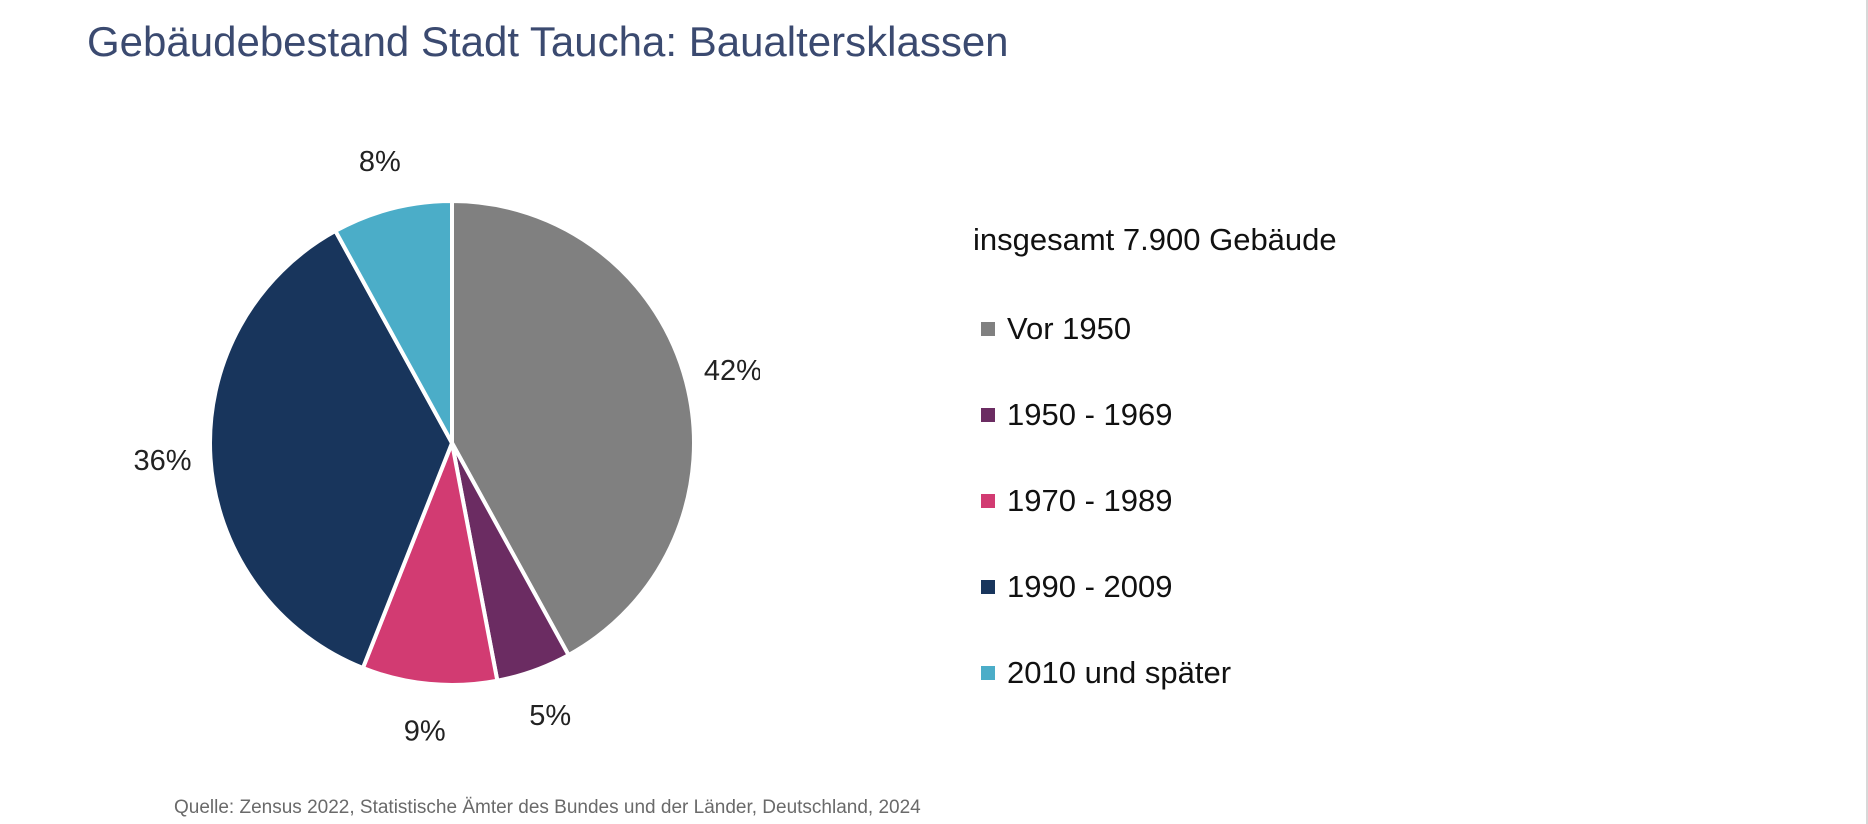  What do you see at coordinates (573, 428) in the screenshot?
I see `slice-vor-1950` at bounding box center [573, 428].